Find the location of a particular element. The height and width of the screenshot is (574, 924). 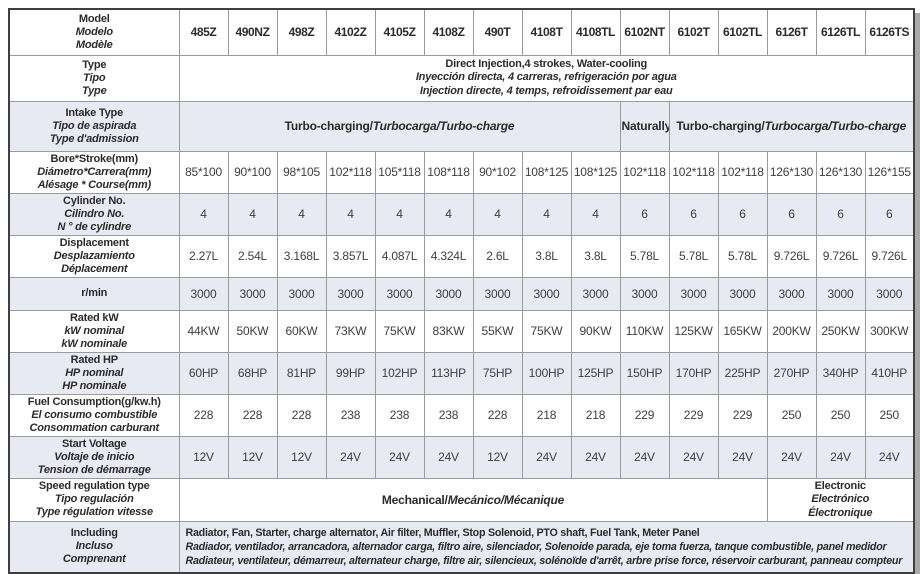

speed-mechanical-cell: Mechanical/Mecánico/Mécanique is located at coordinates (473, 499).